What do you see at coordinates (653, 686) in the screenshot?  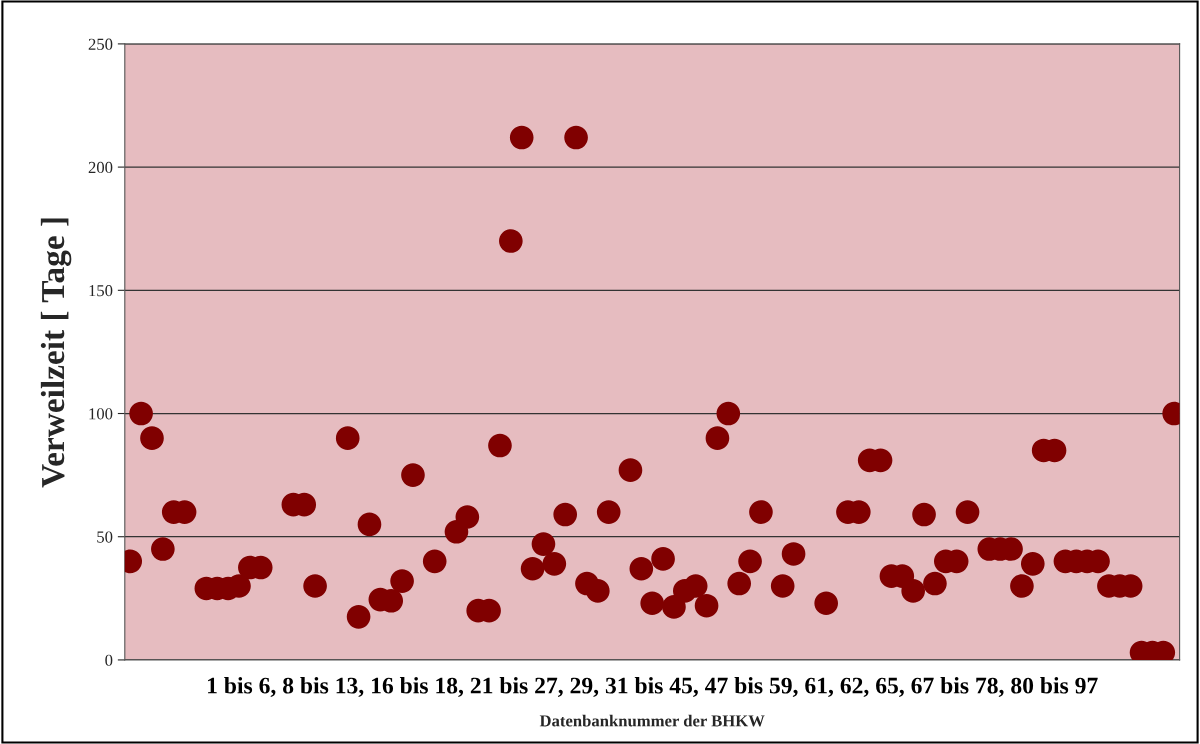 I see `text: 1 bis 6, 8 bis 13, 16 bis 18, 21 bis 27, 29, 31 bis 45, 47 bis 59, 61, 62, 65, 67 bis 78, 80 bis 97` at bounding box center [653, 686].